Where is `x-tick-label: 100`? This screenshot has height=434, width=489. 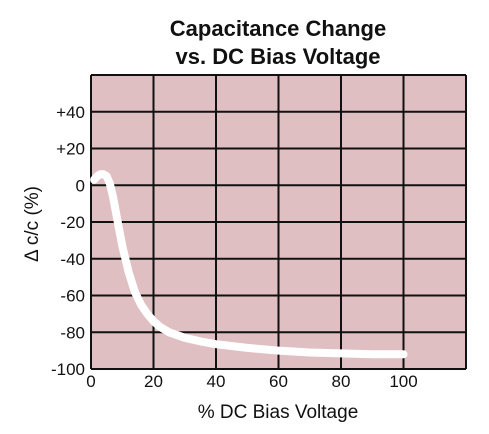
x-tick-label: 100 is located at coordinates (403, 381).